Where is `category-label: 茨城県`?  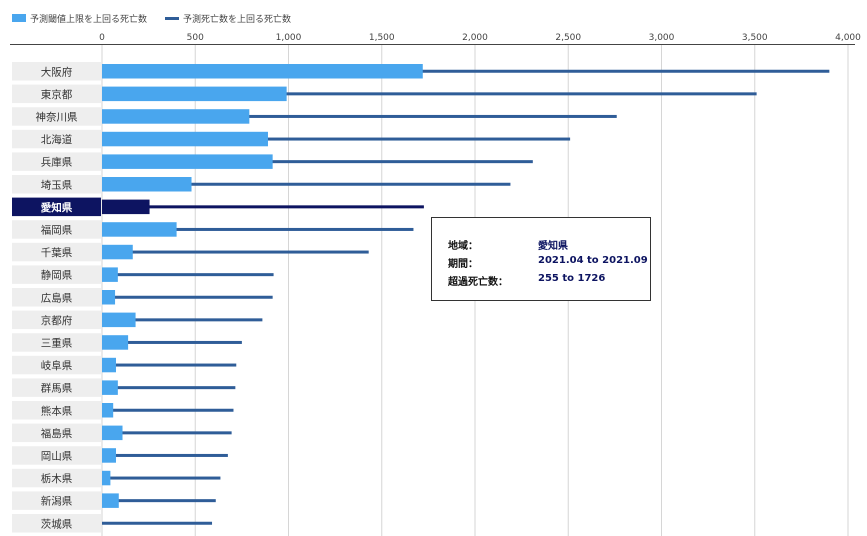
category-label: 茨城県 is located at coordinates (57, 523).